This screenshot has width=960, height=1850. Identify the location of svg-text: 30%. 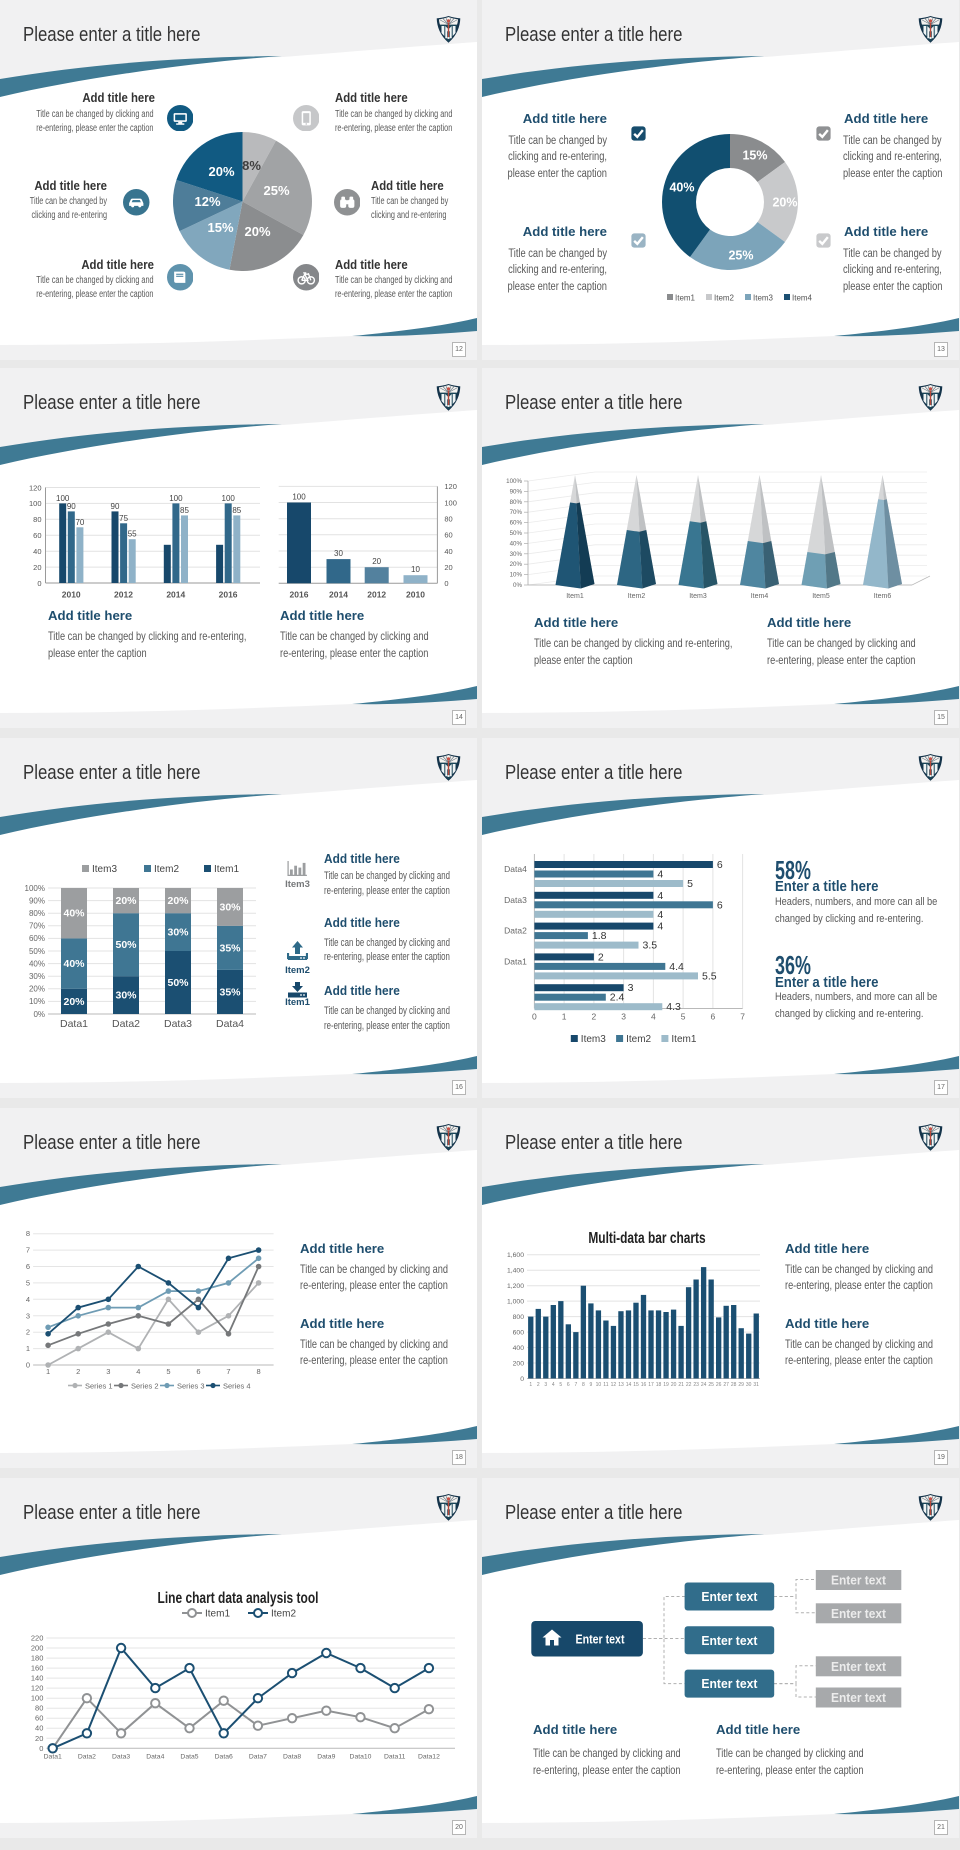
(178, 933).